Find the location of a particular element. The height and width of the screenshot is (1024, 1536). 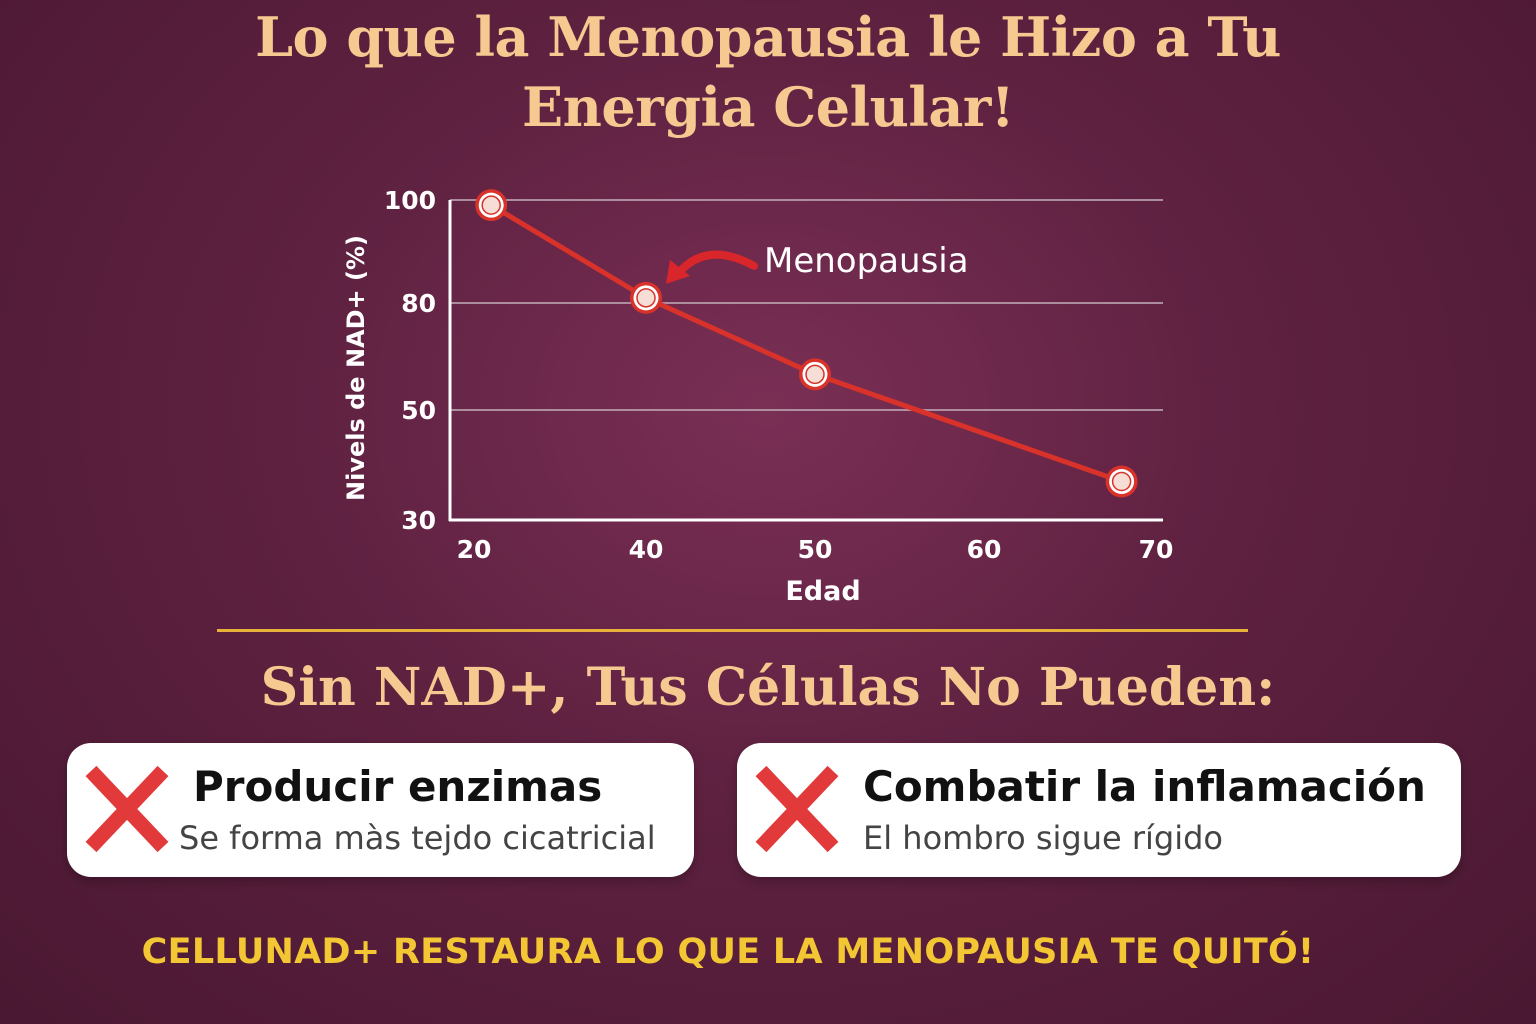

x-tick-label: 50 is located at coordinates (815, 549).